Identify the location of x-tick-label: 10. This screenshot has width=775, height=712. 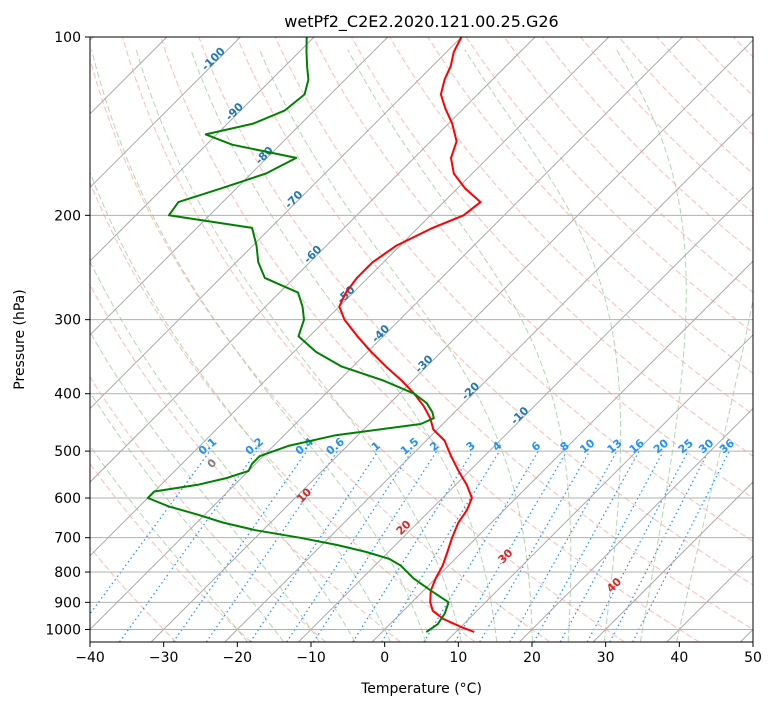
(458, 658).